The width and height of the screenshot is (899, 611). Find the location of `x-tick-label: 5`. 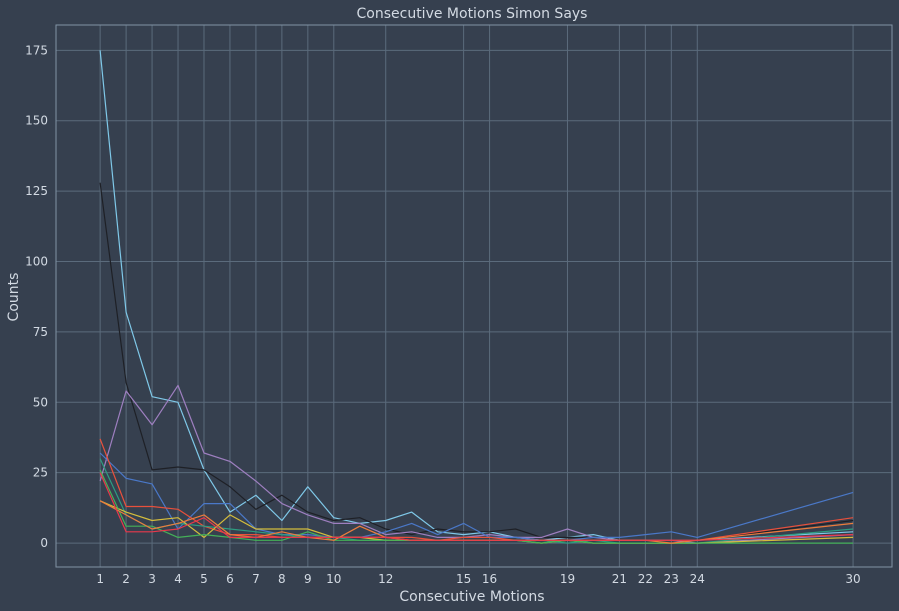

x-tick-label: 5 is located at coordinates (204, 579).